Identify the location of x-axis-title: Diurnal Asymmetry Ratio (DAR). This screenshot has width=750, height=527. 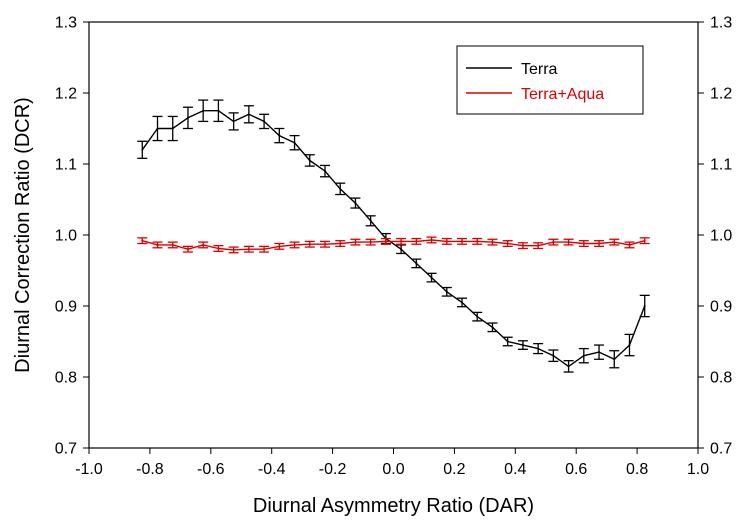
(393, 506).